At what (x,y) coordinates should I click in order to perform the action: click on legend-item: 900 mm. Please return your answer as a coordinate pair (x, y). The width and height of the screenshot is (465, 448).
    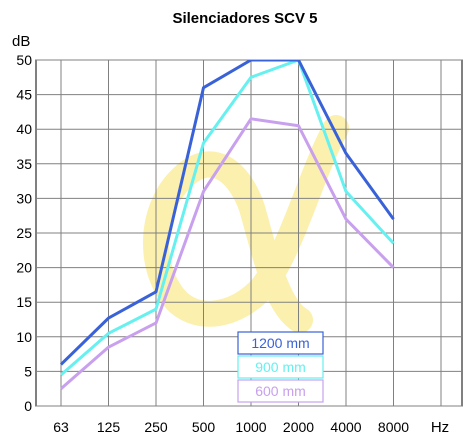
    Looking at the image, I should click on (280, 367).